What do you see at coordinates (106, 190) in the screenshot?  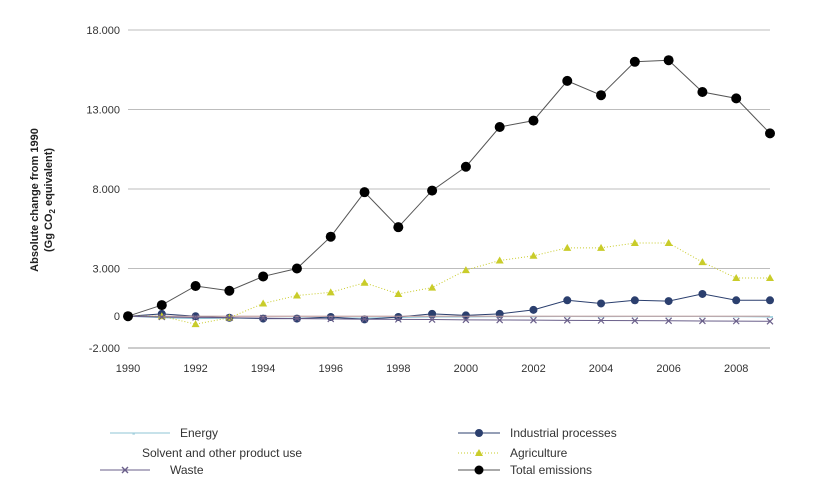 I see `y-tick-label: 8.000` at bounding box center [106, 190].